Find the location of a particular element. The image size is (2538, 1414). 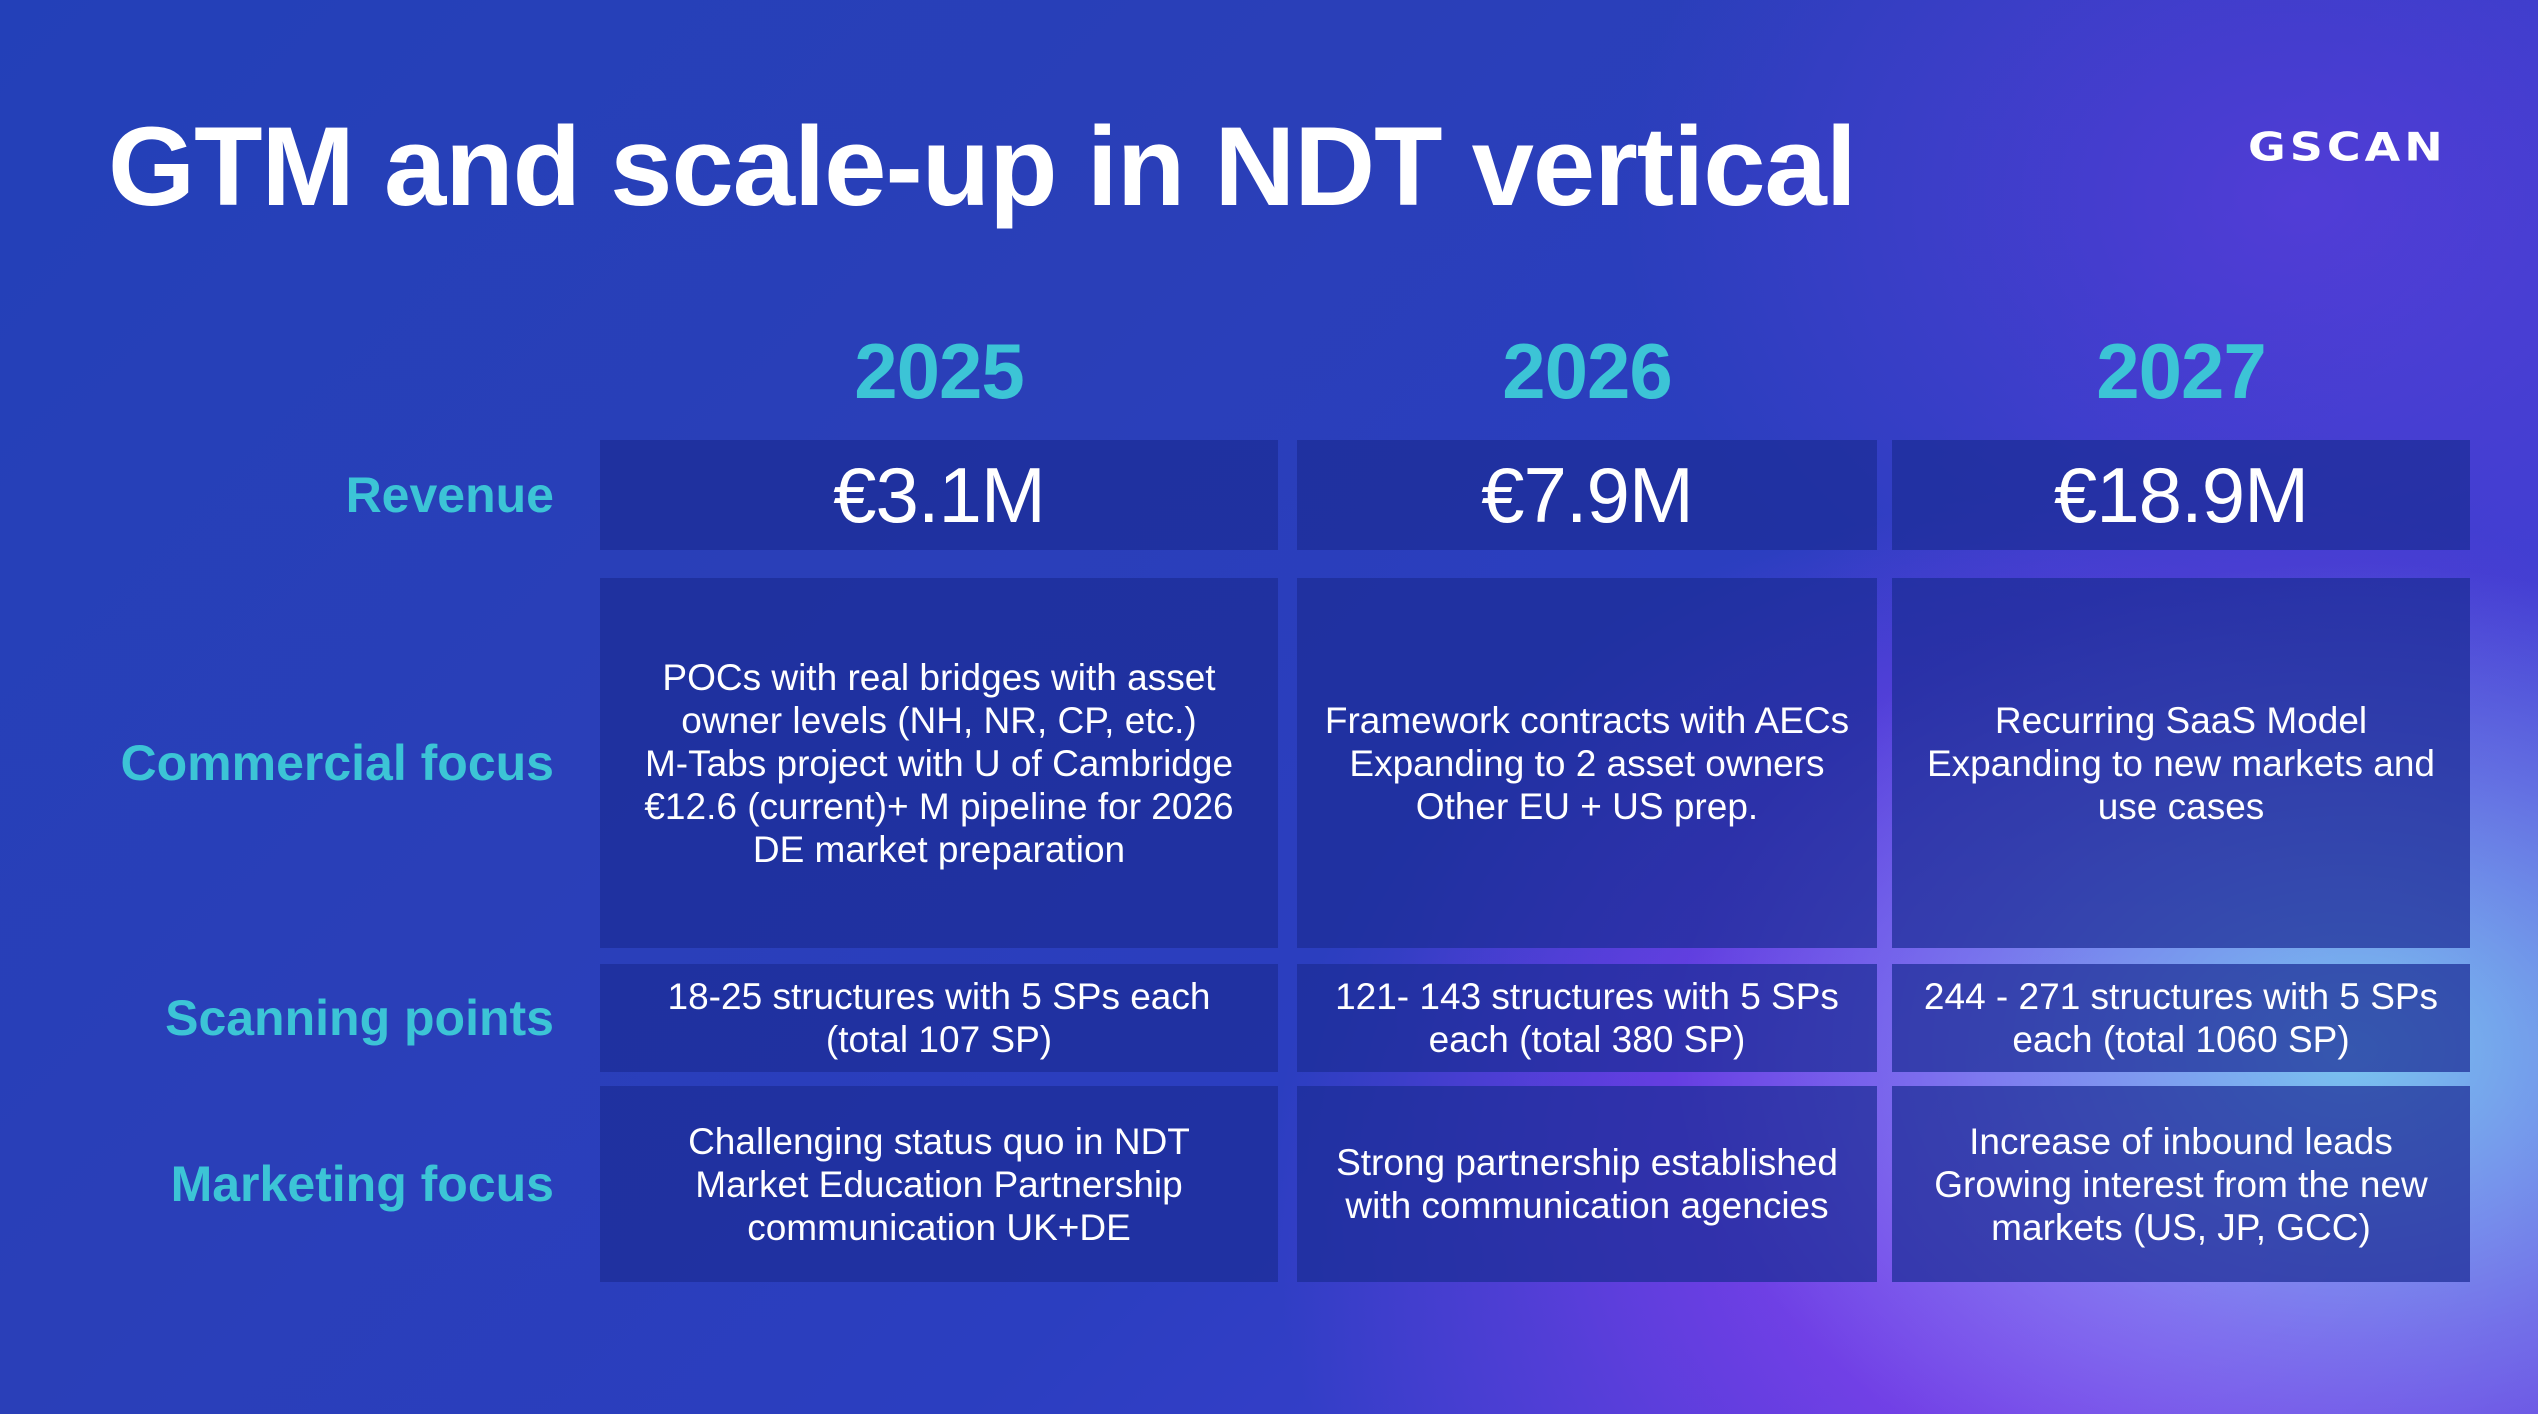

row-label-revenue: Revenue is located at coordinates (449, 495).